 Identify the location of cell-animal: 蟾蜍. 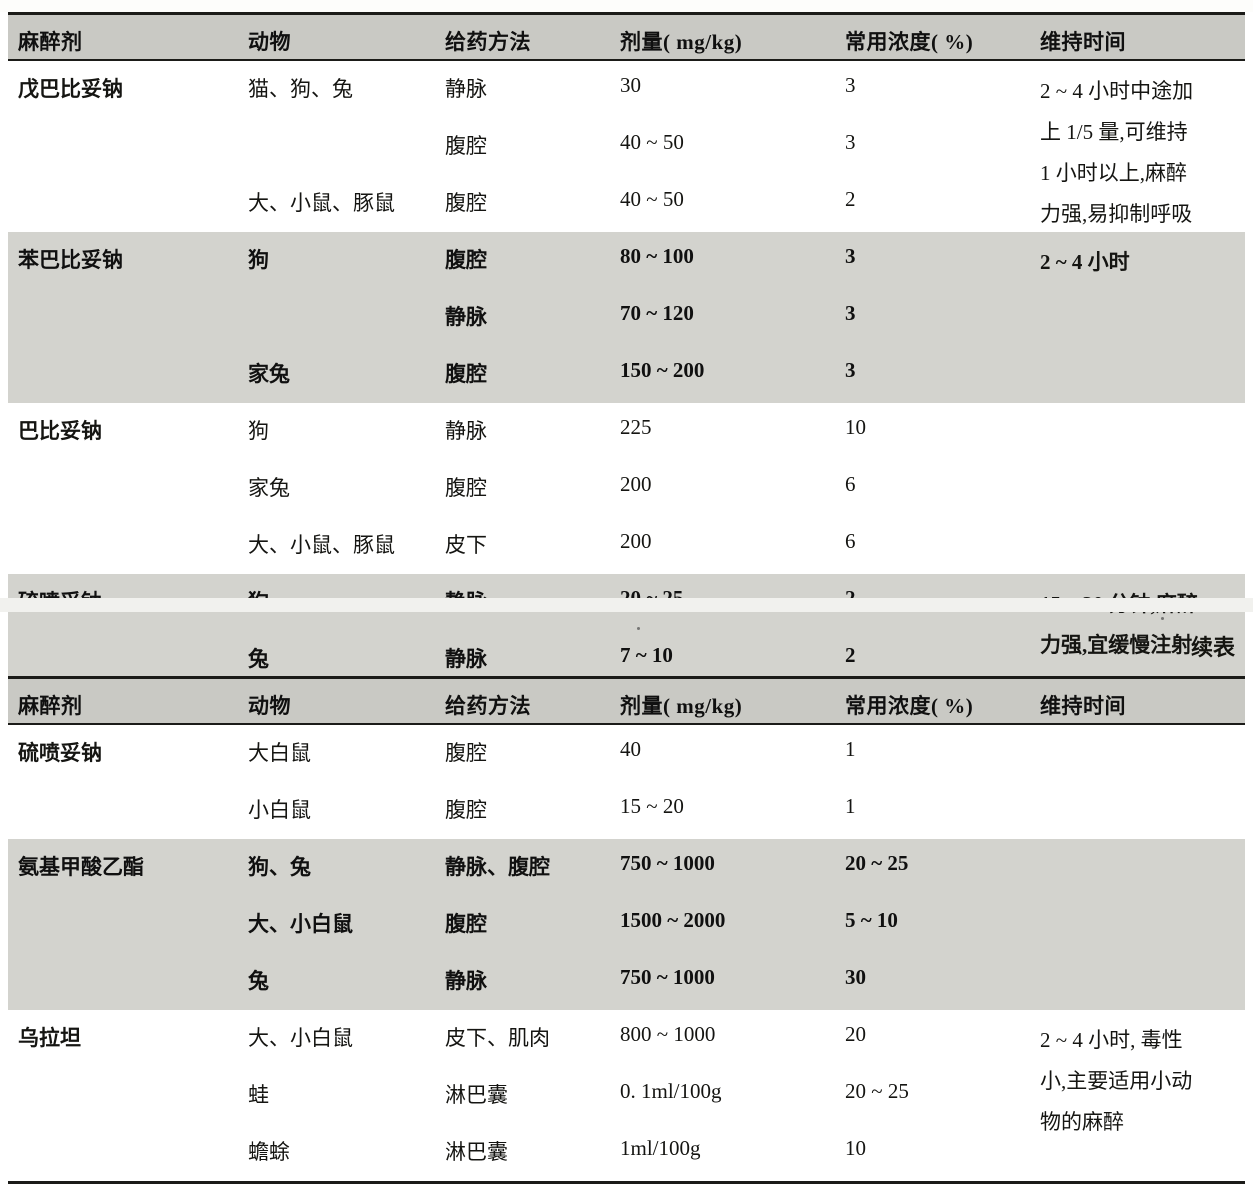
(269, 1152).